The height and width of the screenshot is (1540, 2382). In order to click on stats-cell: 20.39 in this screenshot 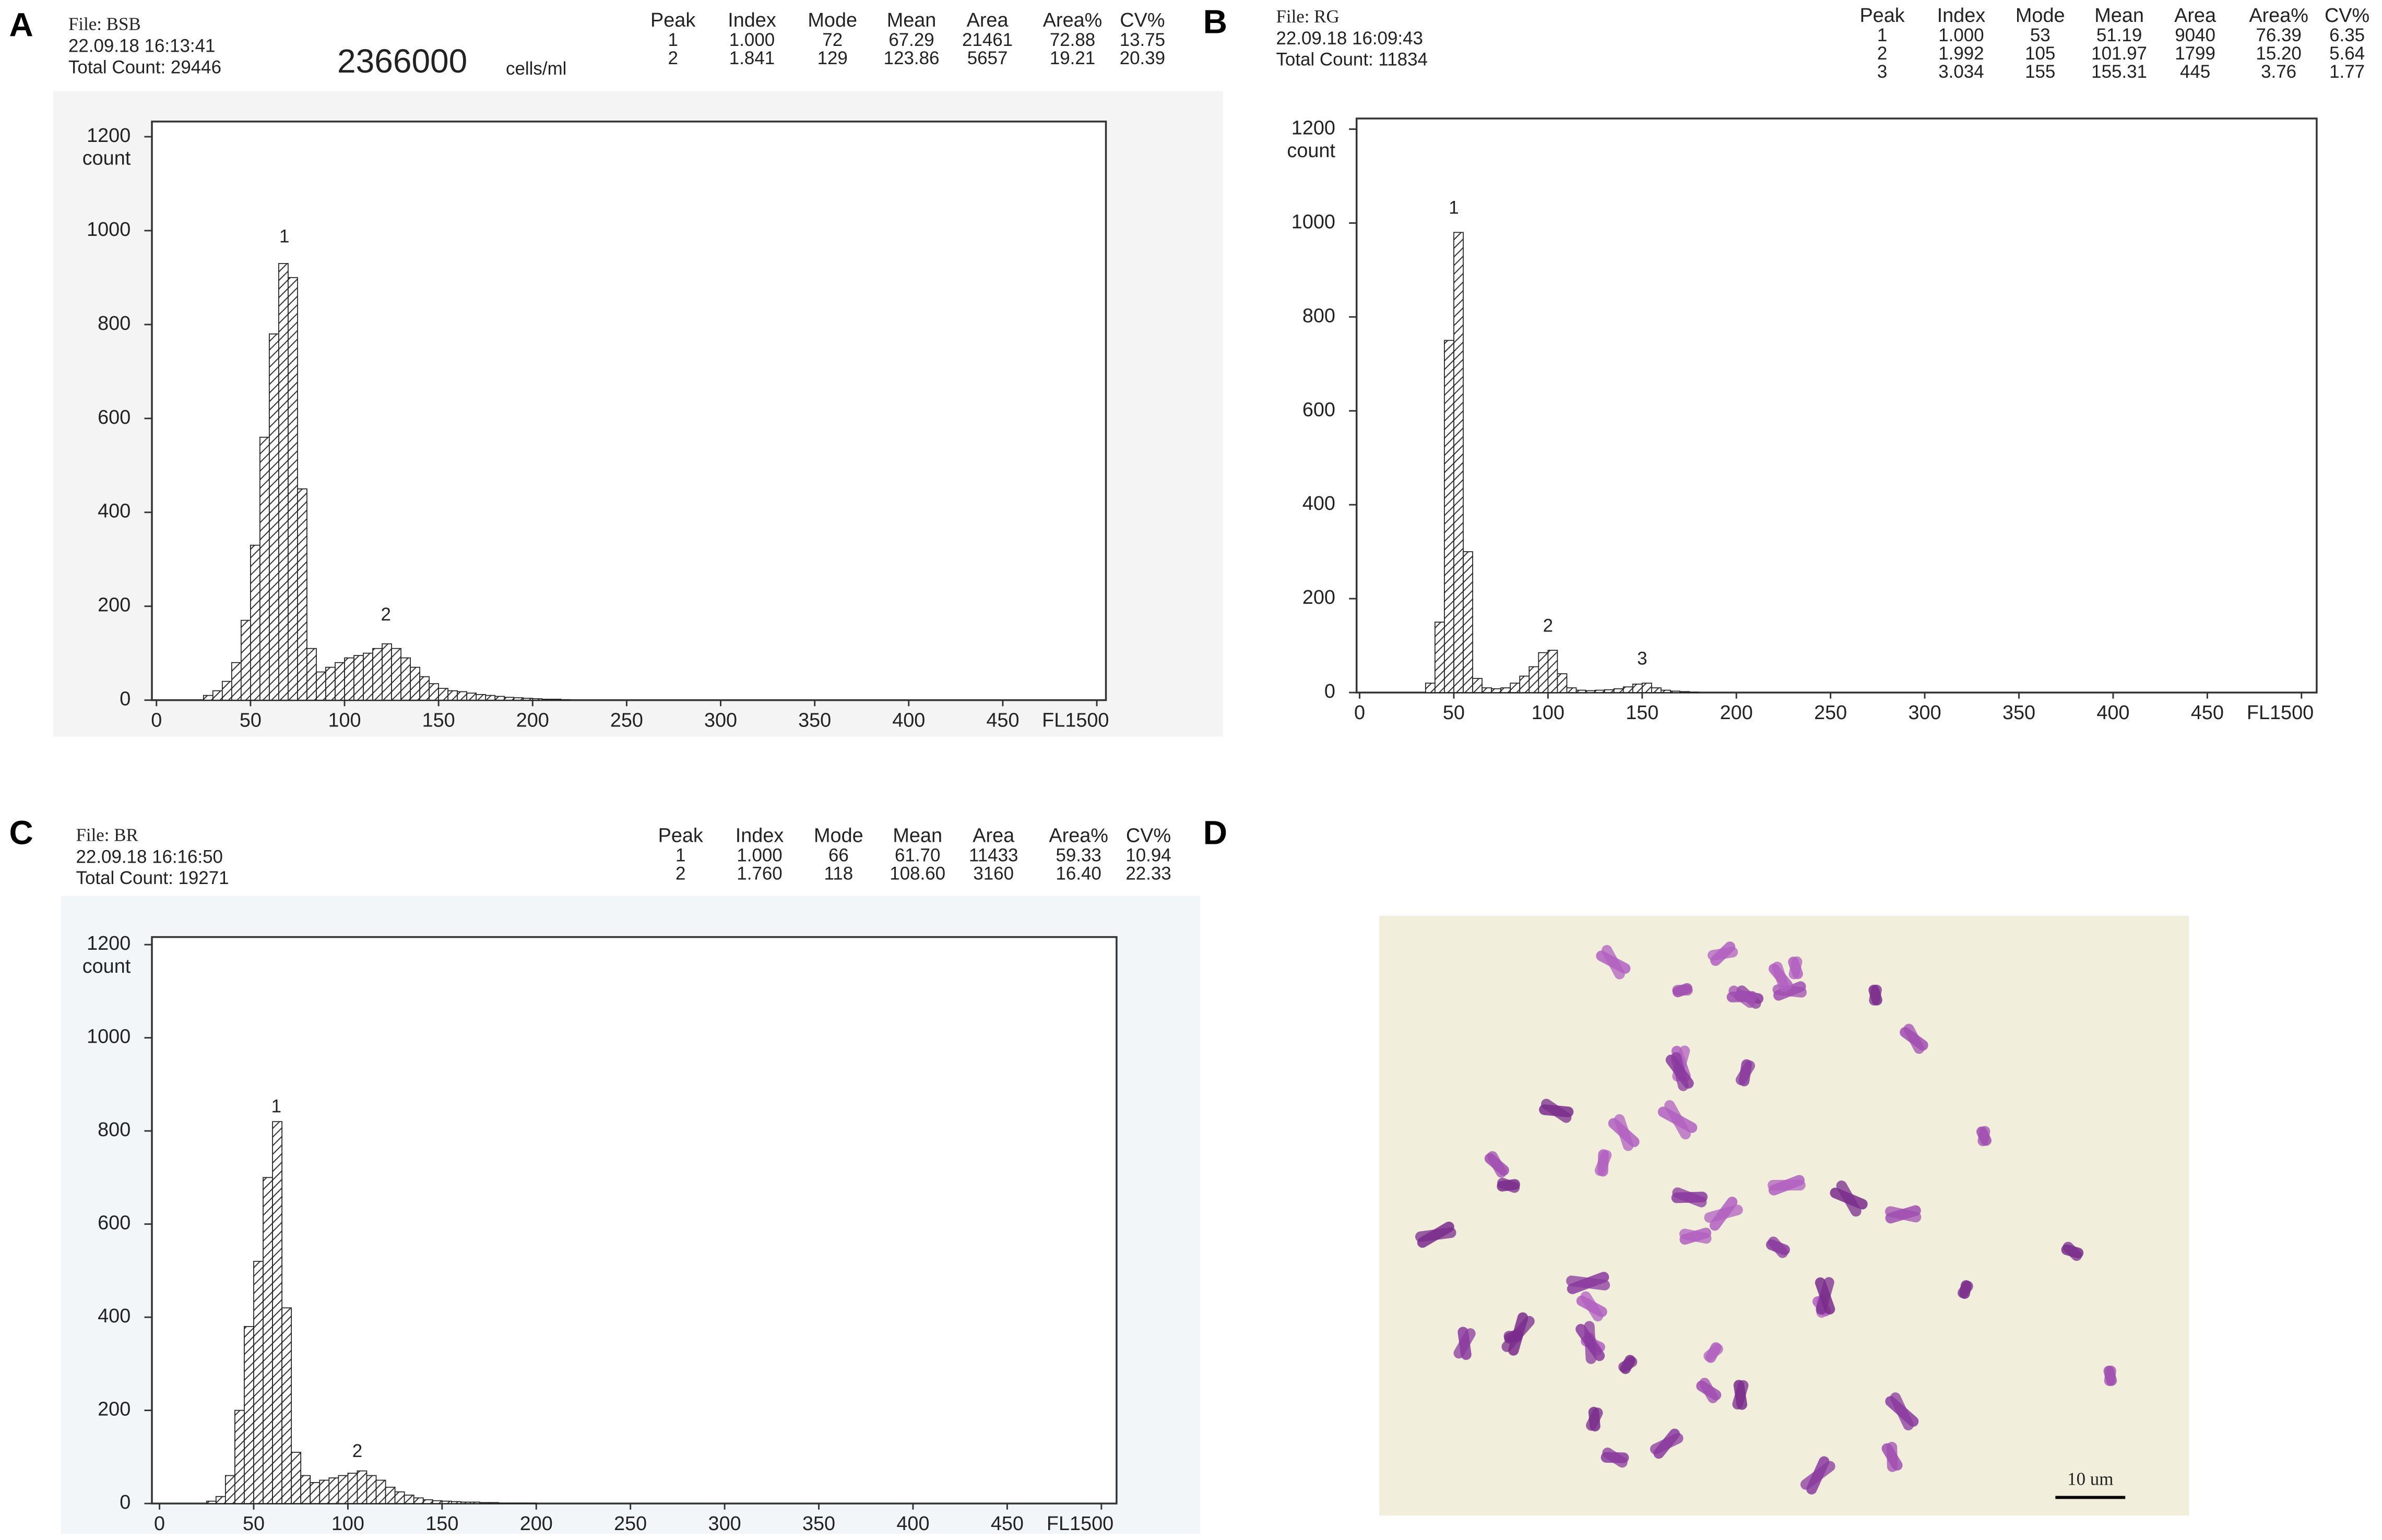, I will do `click(1142, 58)`.